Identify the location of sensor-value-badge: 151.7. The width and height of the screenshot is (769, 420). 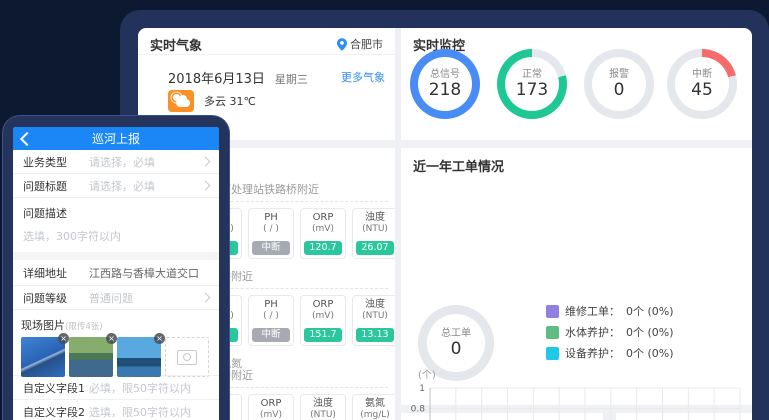
(323, 335).